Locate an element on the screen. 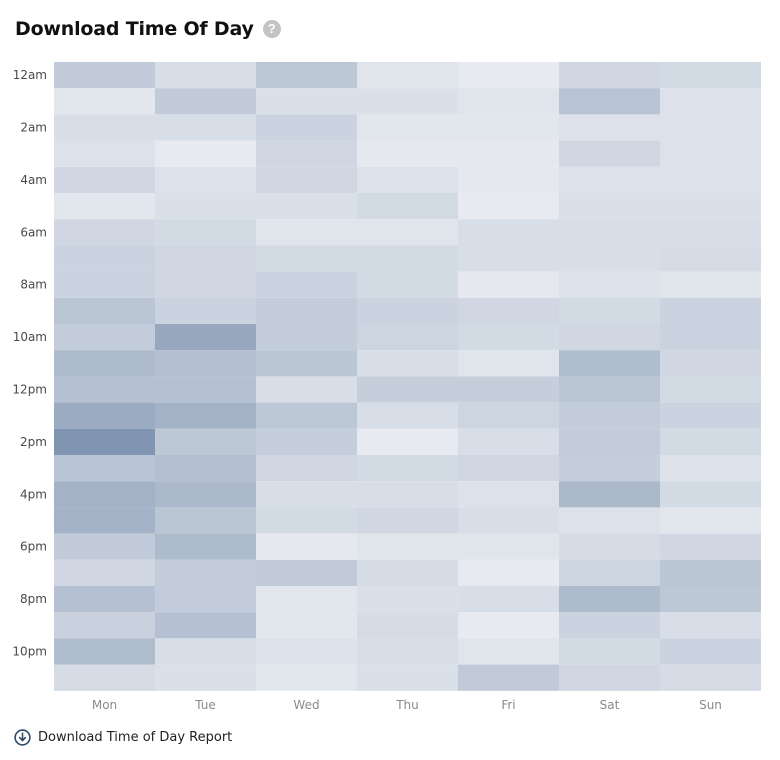  heatmap-cell-sat-6pm is located at coordinates (609, 546).